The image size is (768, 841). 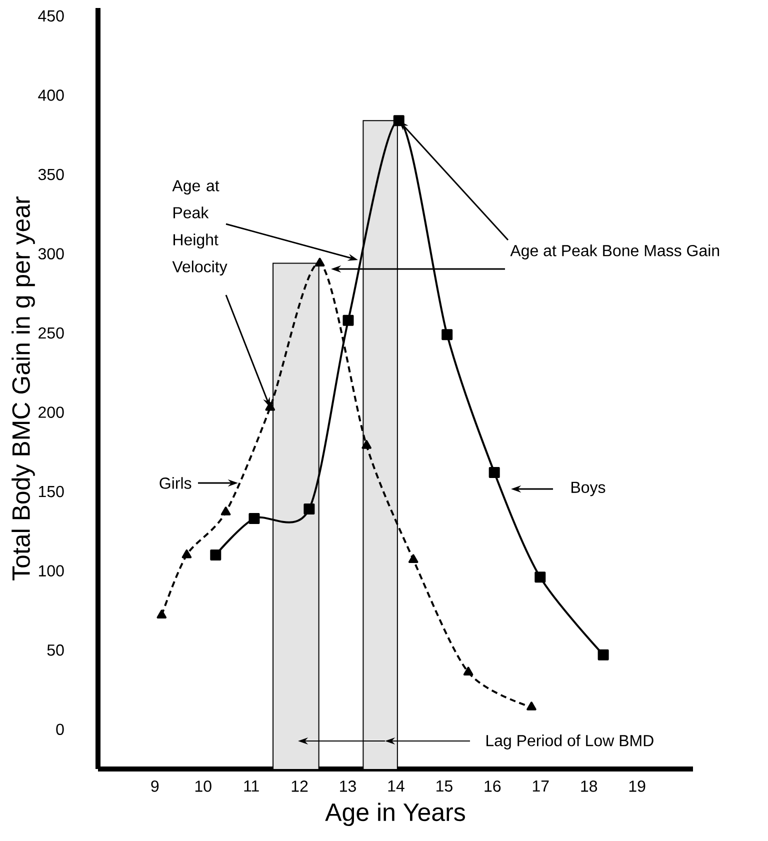 I want to click on annotation: Age at Peak Bone Mass Gain, so click(x=615, y=252).